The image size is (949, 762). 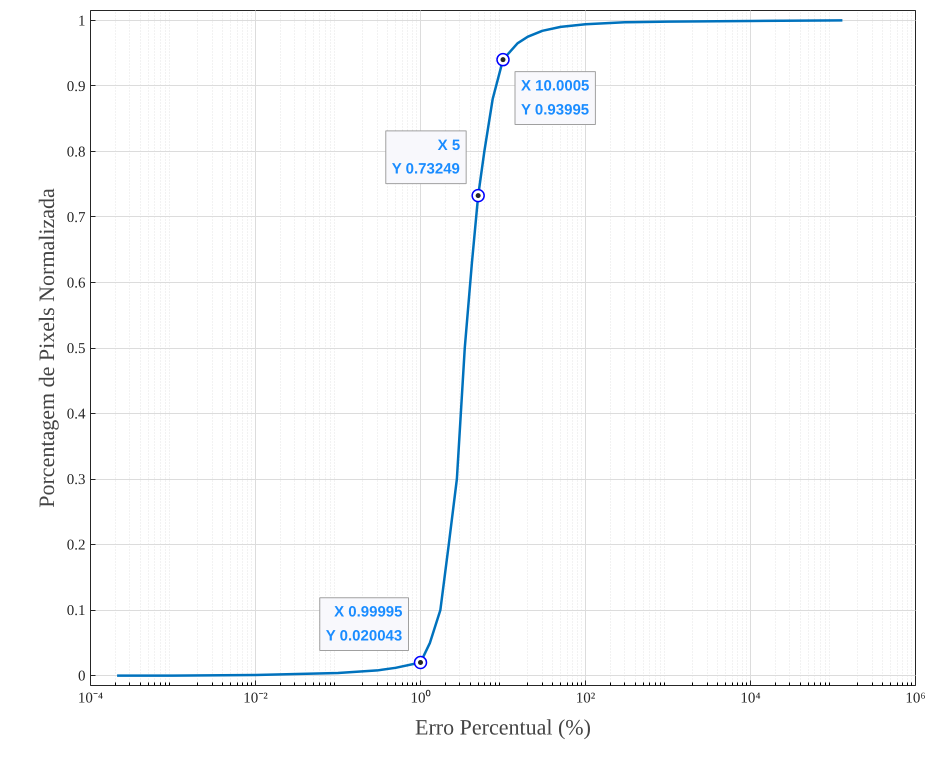 What do you see at coordinates (255, 698) in the screenshot?
I see `x-tick-label: 10⁻²` at bounding box center [255, 698].